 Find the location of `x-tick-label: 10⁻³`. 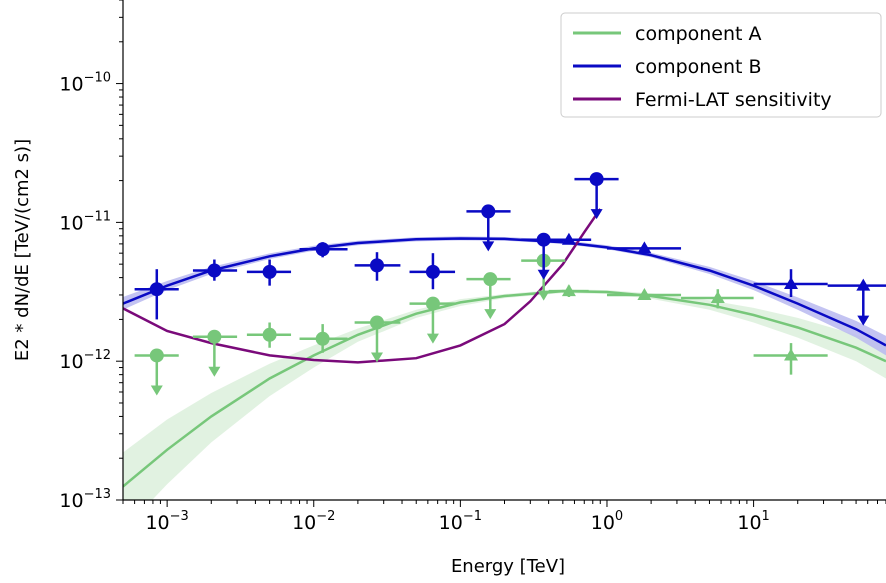

x-tick-label: 10⁻³ is located at coordinates (166, 521).